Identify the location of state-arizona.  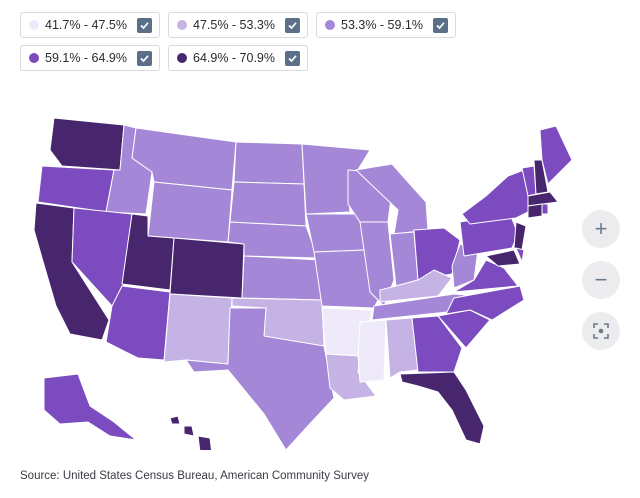
(138, 323).